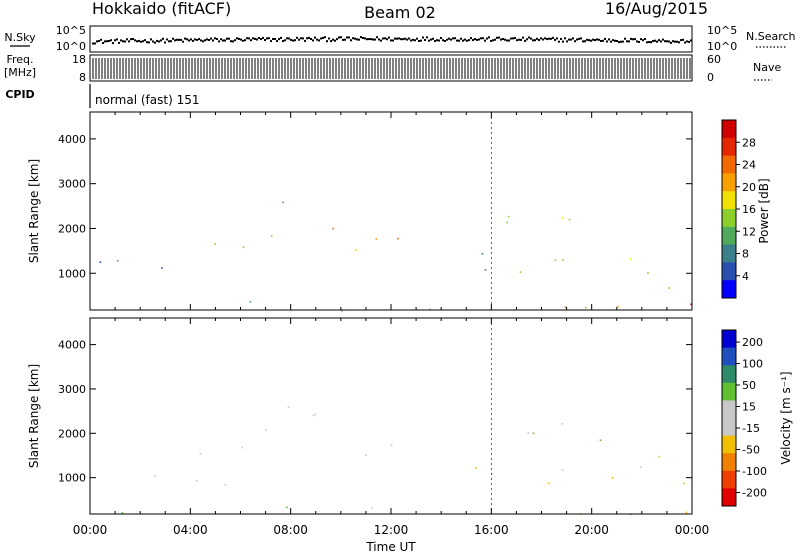  Describe the element at coordinates (400, 12) in the screenshot. I see `beam-title: Beam 02` at that location.